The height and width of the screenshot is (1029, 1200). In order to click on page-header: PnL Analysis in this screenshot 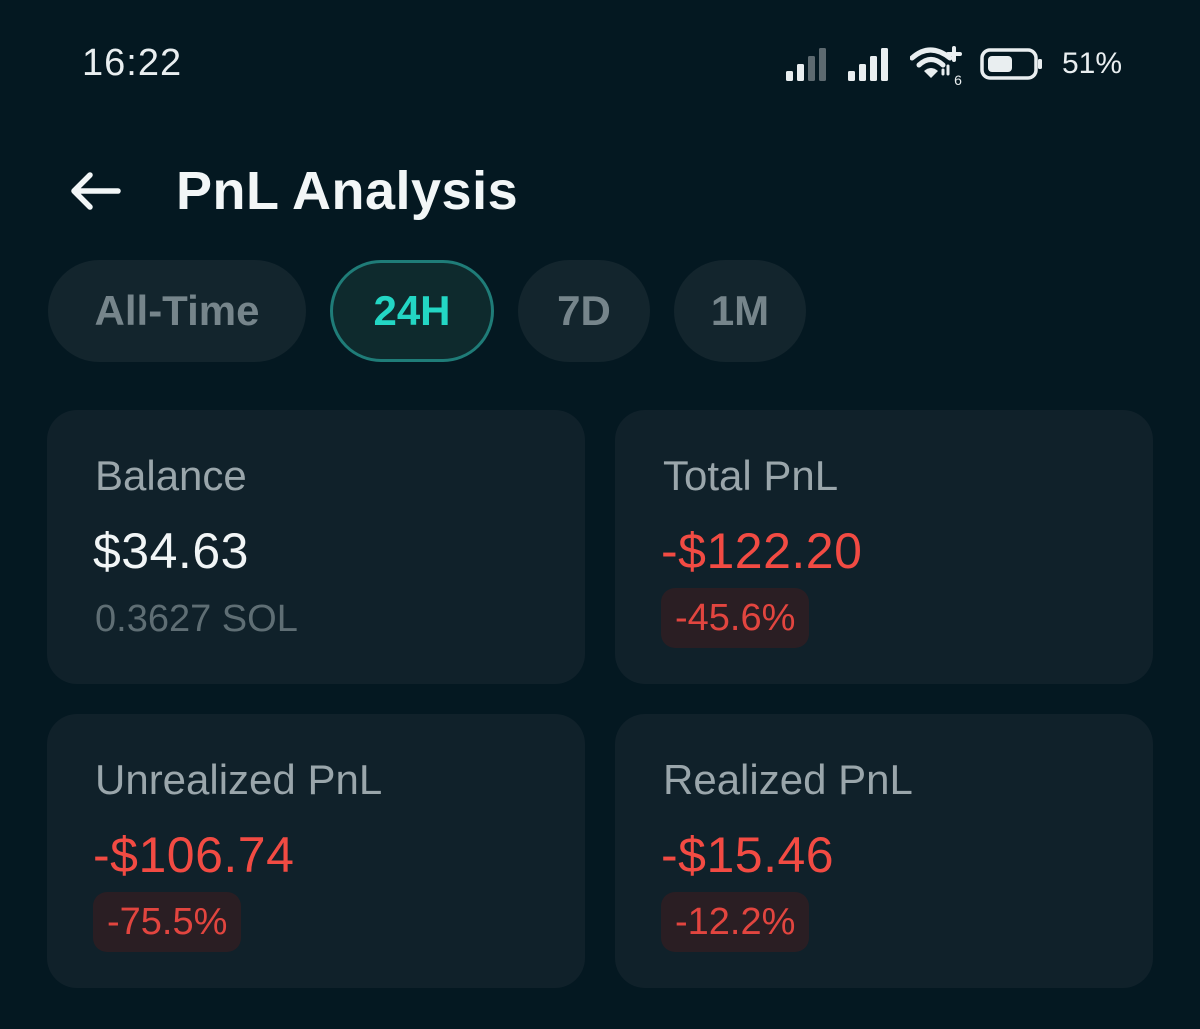, I will do `click(600, 195)`.